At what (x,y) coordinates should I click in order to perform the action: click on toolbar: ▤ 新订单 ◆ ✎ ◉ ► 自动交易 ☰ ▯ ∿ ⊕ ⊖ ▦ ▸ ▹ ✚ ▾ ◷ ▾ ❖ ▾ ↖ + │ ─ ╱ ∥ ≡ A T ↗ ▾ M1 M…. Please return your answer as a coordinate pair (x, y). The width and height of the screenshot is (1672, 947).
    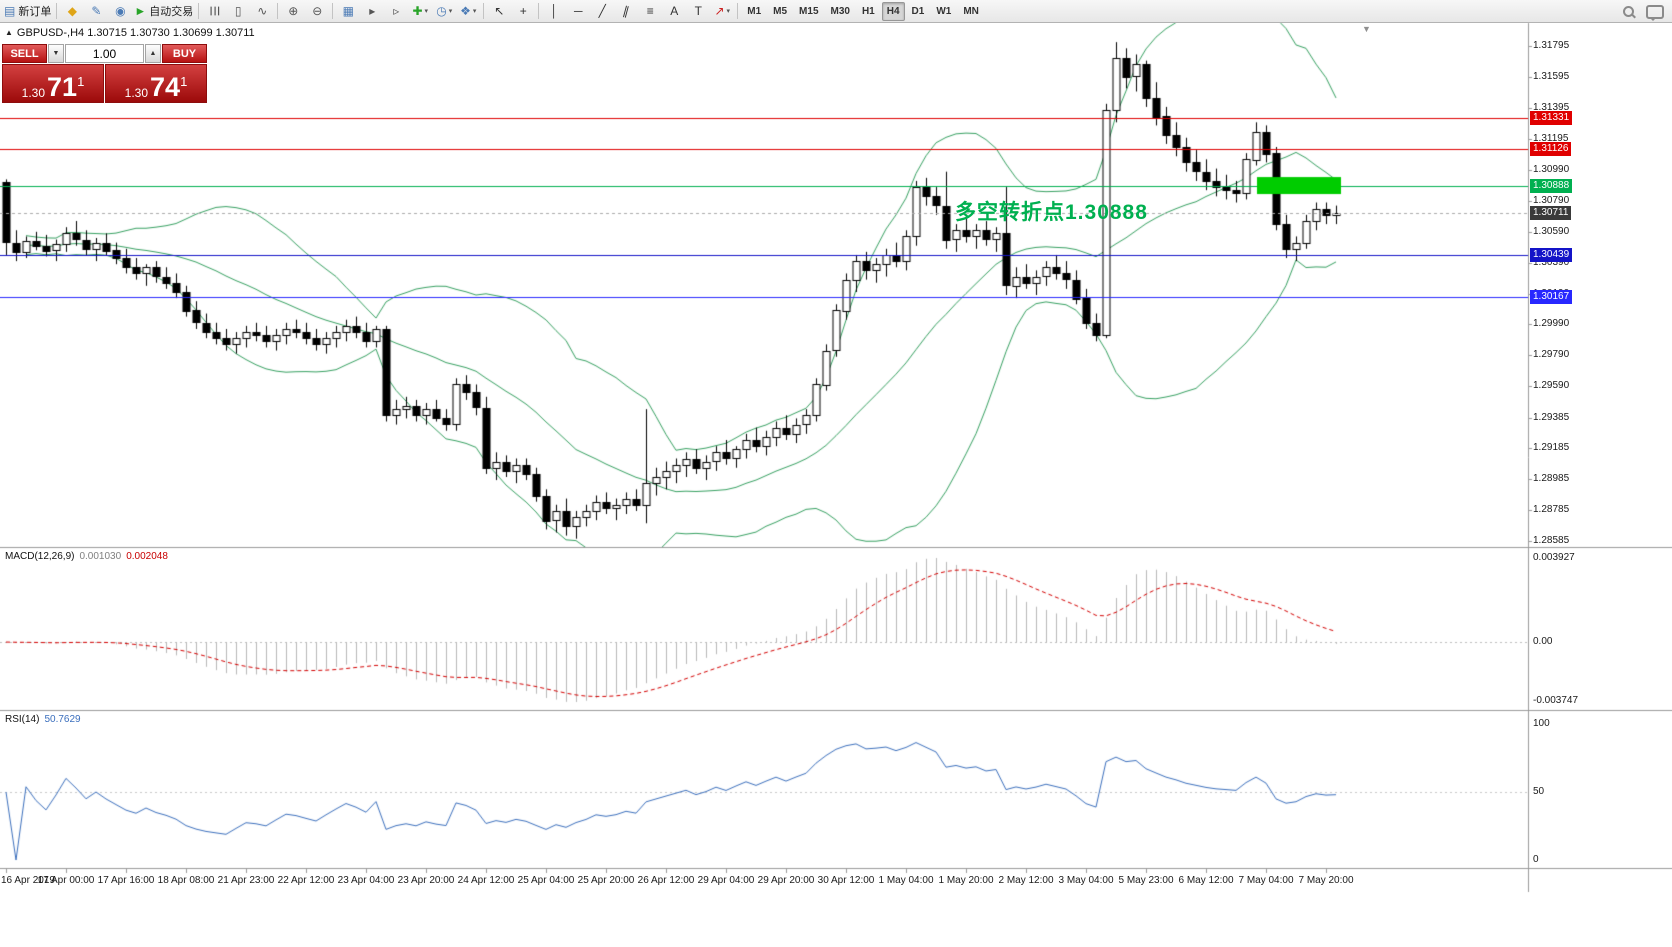
    Looking at the image, I should click on (836, 11).